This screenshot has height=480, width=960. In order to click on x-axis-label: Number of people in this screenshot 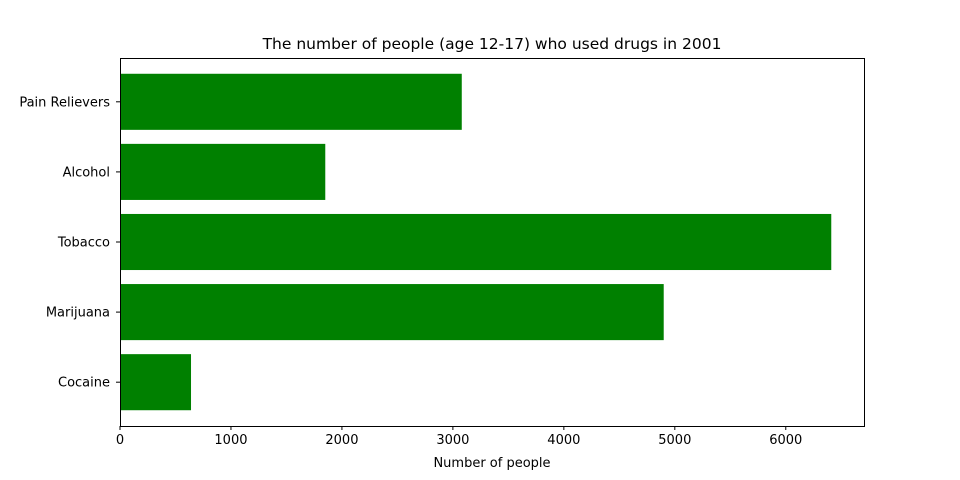, I will do `click(491, 463)`.